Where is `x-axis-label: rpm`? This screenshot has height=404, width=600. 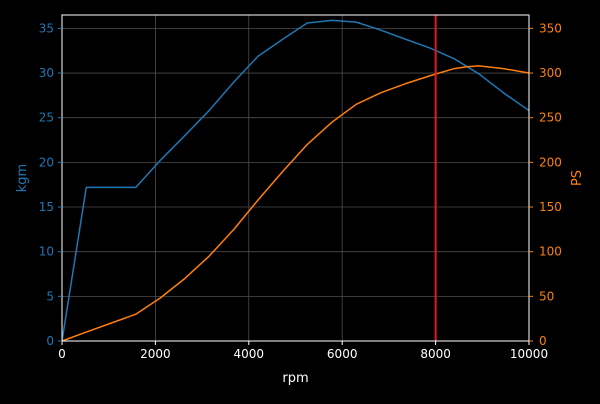 x-axis-label: rpm is located at coordinates (295, 378).